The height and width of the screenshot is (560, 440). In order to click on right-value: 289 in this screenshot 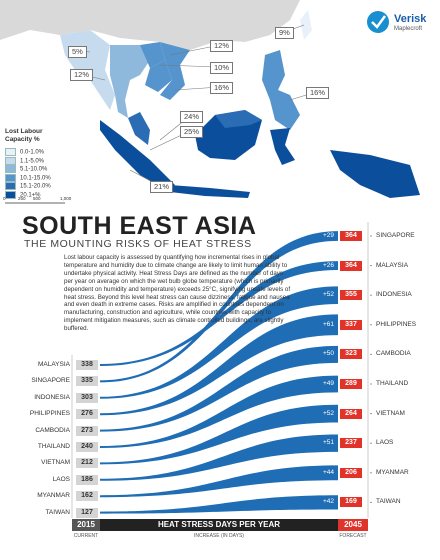, I will do `click(351, 384)`.